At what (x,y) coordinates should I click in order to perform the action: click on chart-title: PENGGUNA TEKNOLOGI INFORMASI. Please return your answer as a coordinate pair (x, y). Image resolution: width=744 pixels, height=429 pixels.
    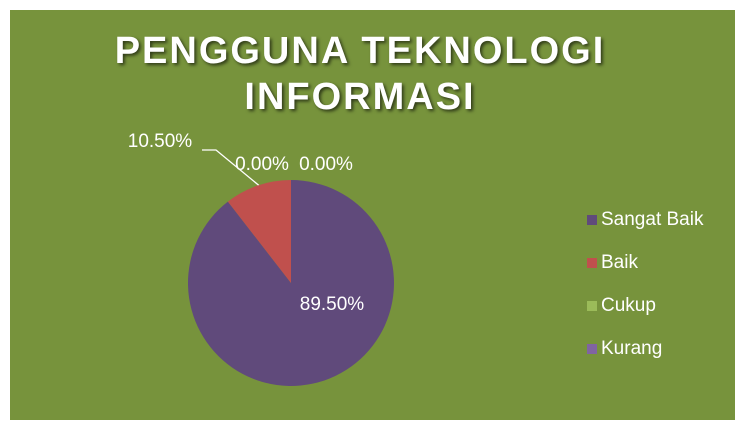
    Looking at the image, I should click on (360, 74).